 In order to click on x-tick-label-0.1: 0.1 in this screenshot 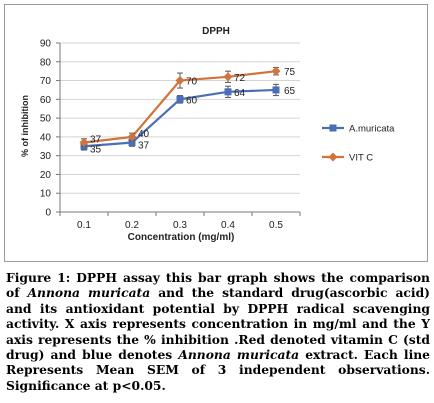, I will do `click(84, 225)`.